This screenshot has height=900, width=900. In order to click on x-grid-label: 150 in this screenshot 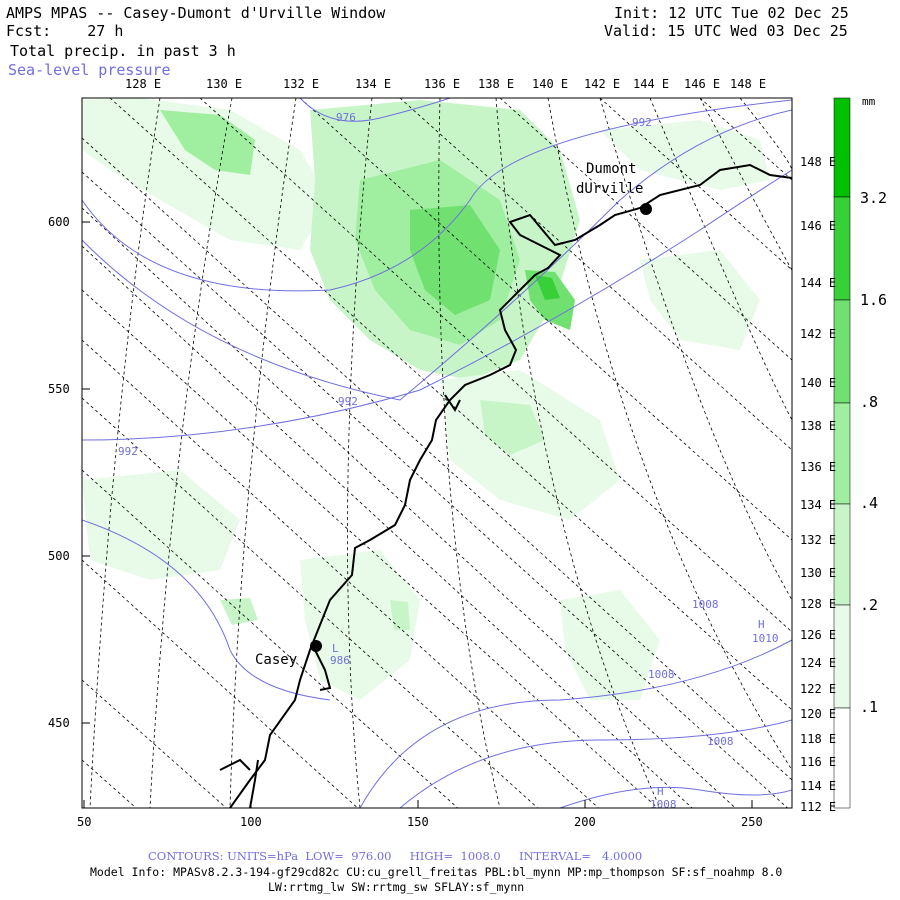, I will do `click(418, 822)`.